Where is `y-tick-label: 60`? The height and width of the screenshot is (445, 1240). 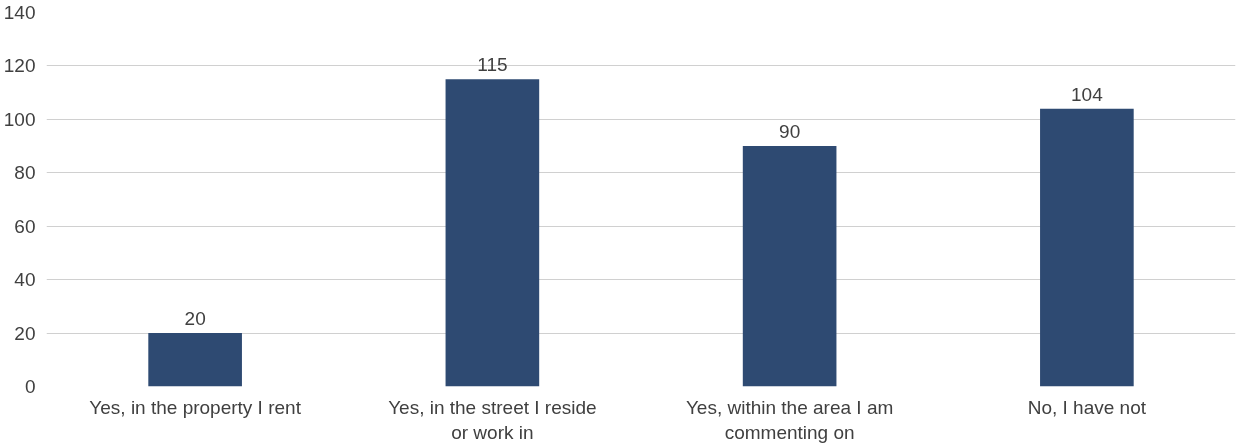
y-tick-label: 60 is located at coordinates (25, 226).